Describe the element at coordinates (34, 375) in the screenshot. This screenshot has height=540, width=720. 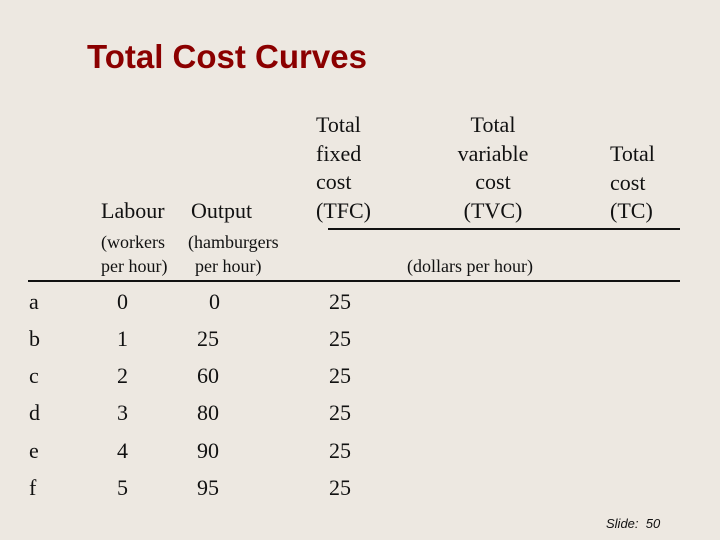
I see `row-label: c` at that location.